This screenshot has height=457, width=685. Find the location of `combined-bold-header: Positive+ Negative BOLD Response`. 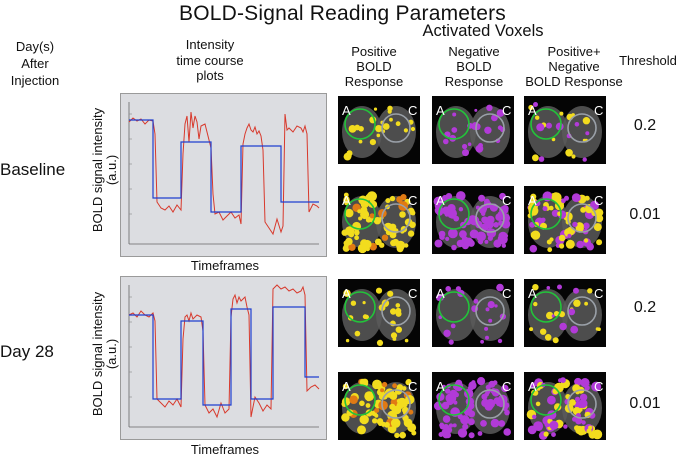

combined-bold-header: Positive+ Negative BOLD Response is located at coordinates (574, 66).